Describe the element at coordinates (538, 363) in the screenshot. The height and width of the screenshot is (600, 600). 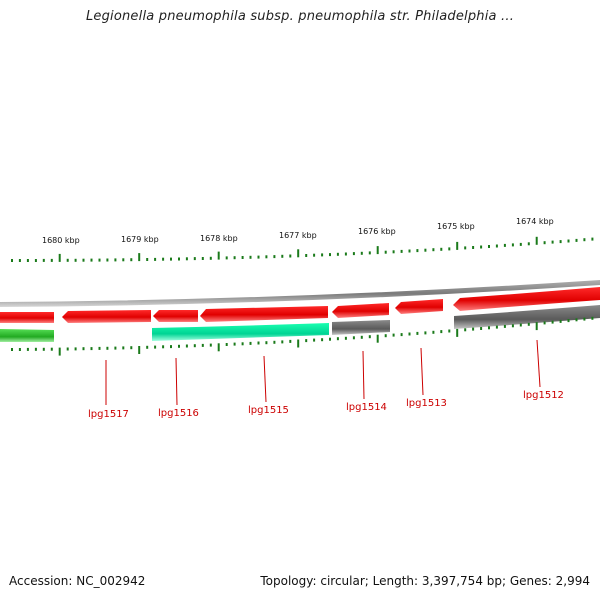
I see `leader-lpg1512` at that location.